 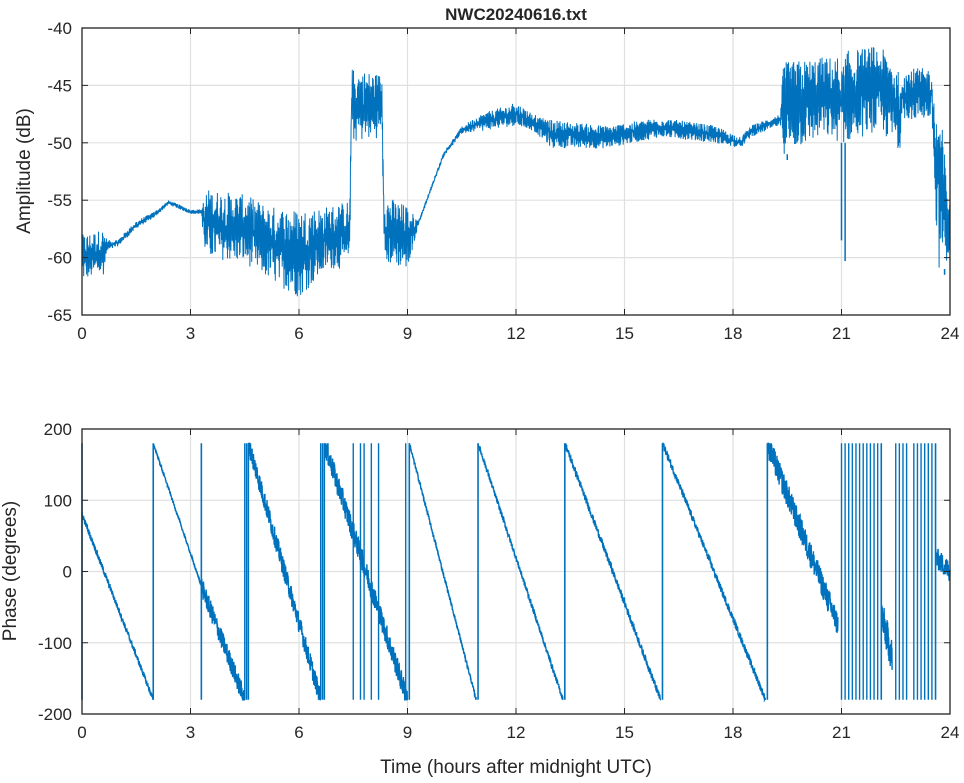 What do you see at coordinates (516, 767) in the screenshot?
I see `phase-x-label: Time (hours after midnight UTC)` at bounding box center [516, 767].